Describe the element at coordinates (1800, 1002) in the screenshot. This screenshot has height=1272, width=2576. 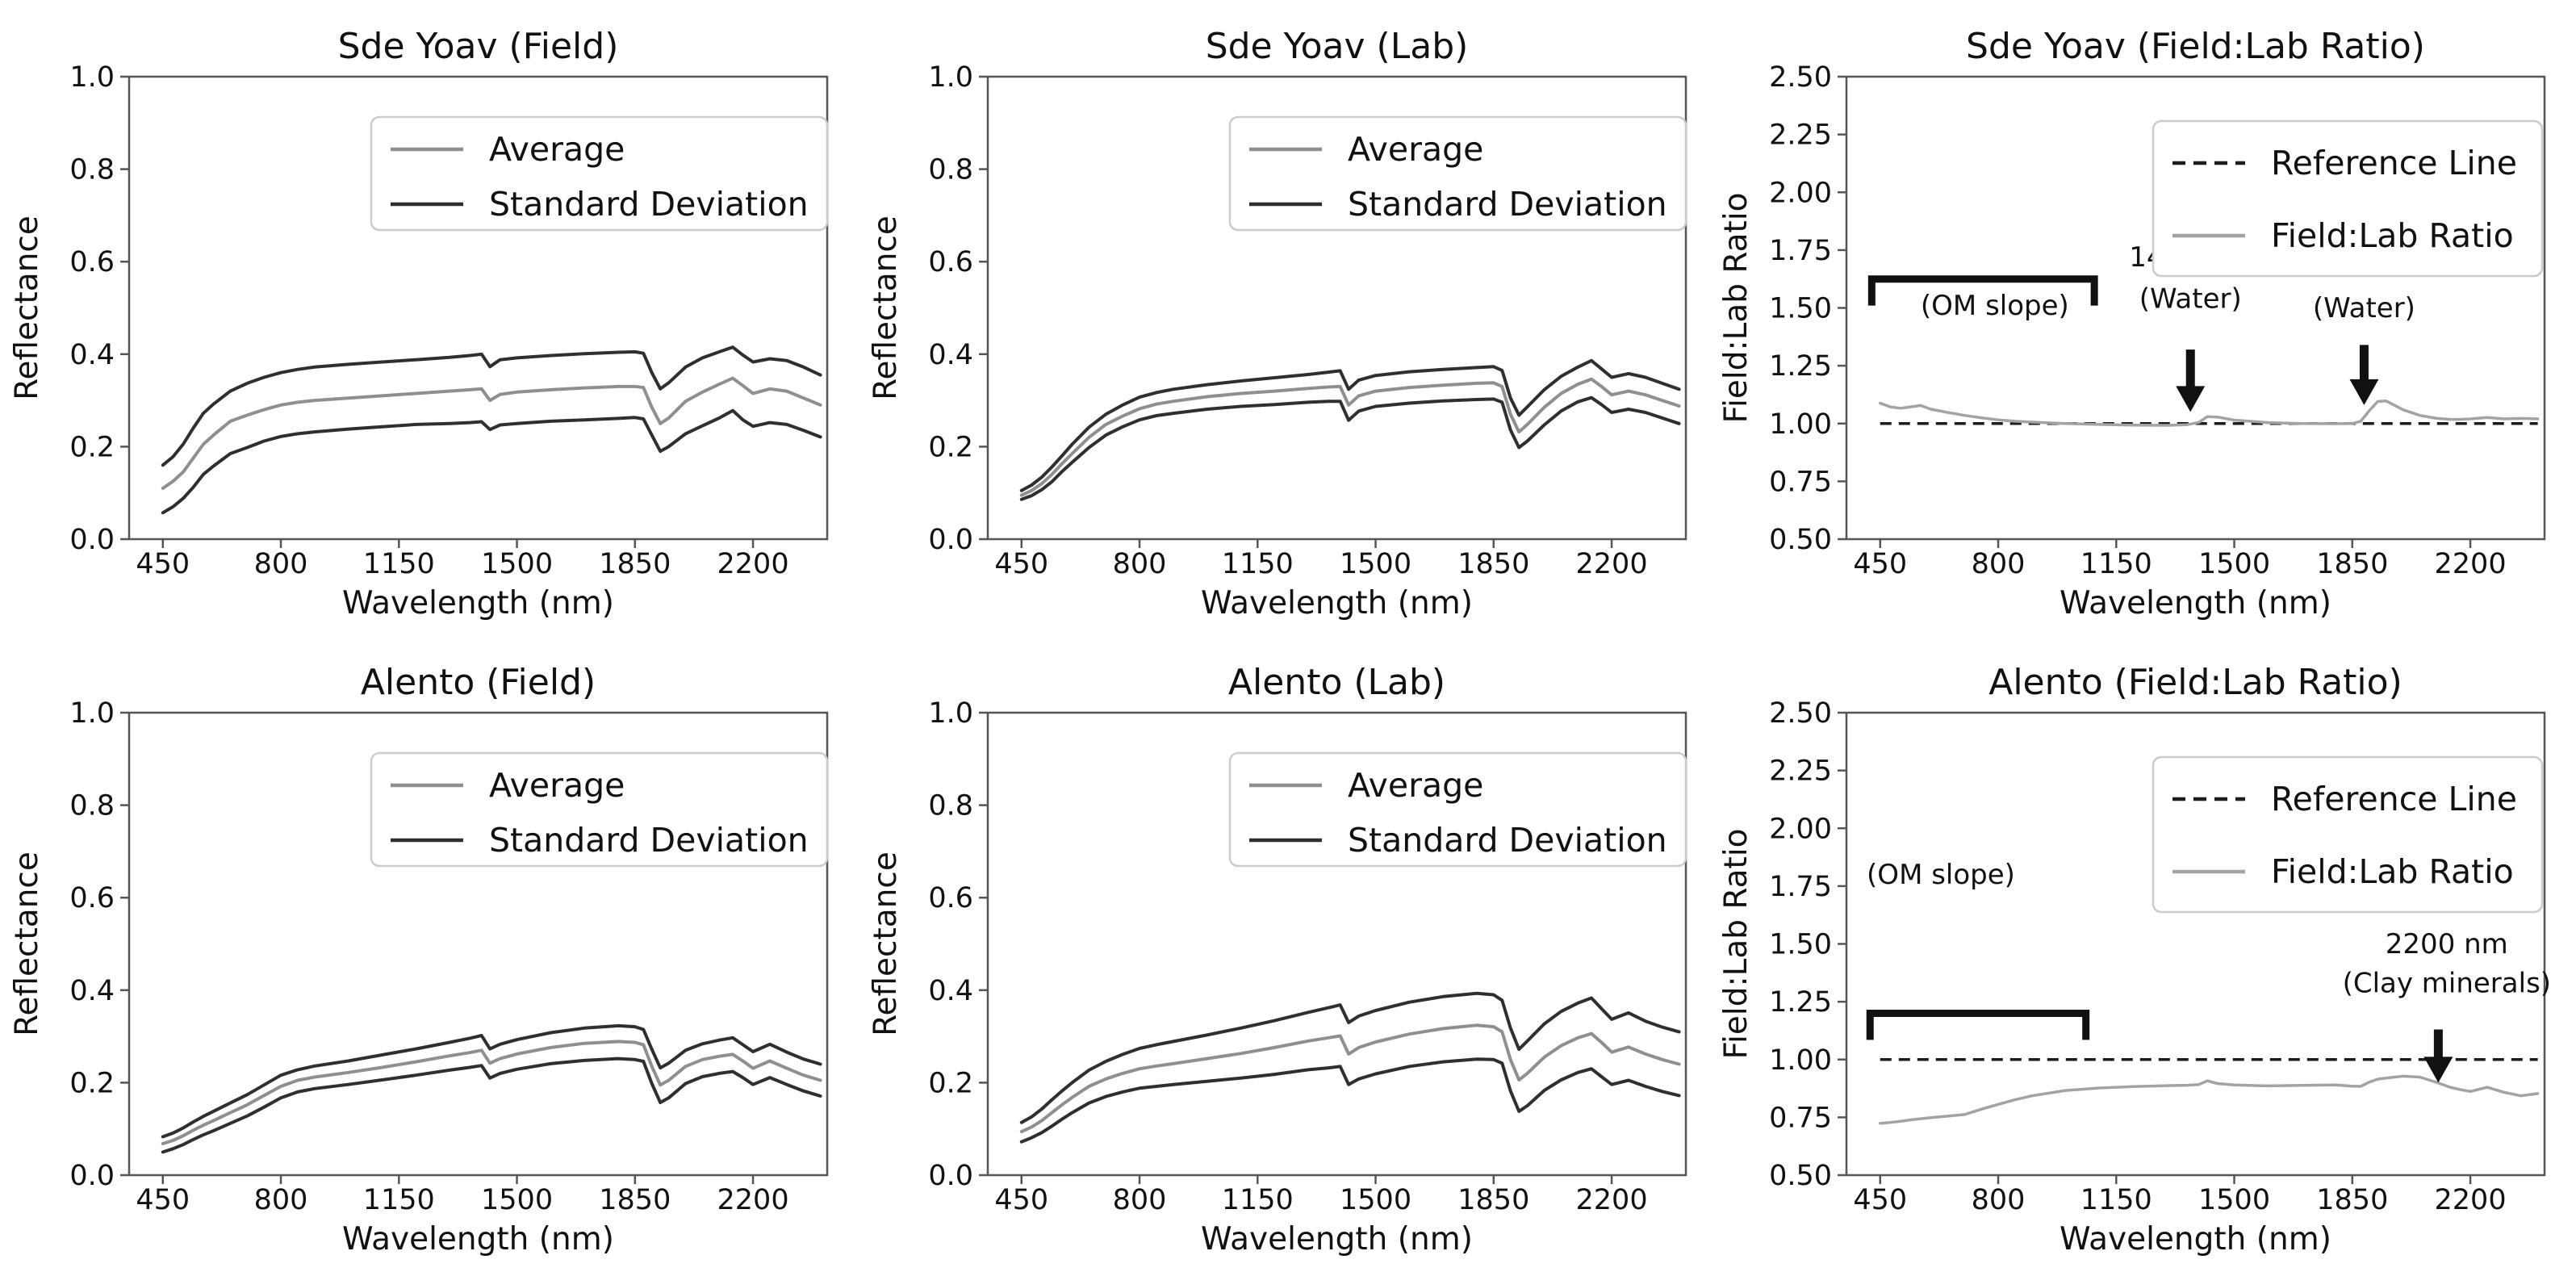
I see `y-tick-label: 1.25` at that location.